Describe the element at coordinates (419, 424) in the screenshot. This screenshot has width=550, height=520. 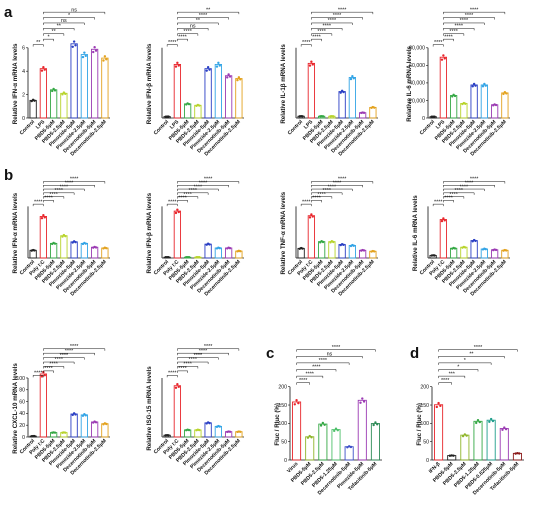
I see `y-axis-label: Fluc / Rluc (%)` at that location.